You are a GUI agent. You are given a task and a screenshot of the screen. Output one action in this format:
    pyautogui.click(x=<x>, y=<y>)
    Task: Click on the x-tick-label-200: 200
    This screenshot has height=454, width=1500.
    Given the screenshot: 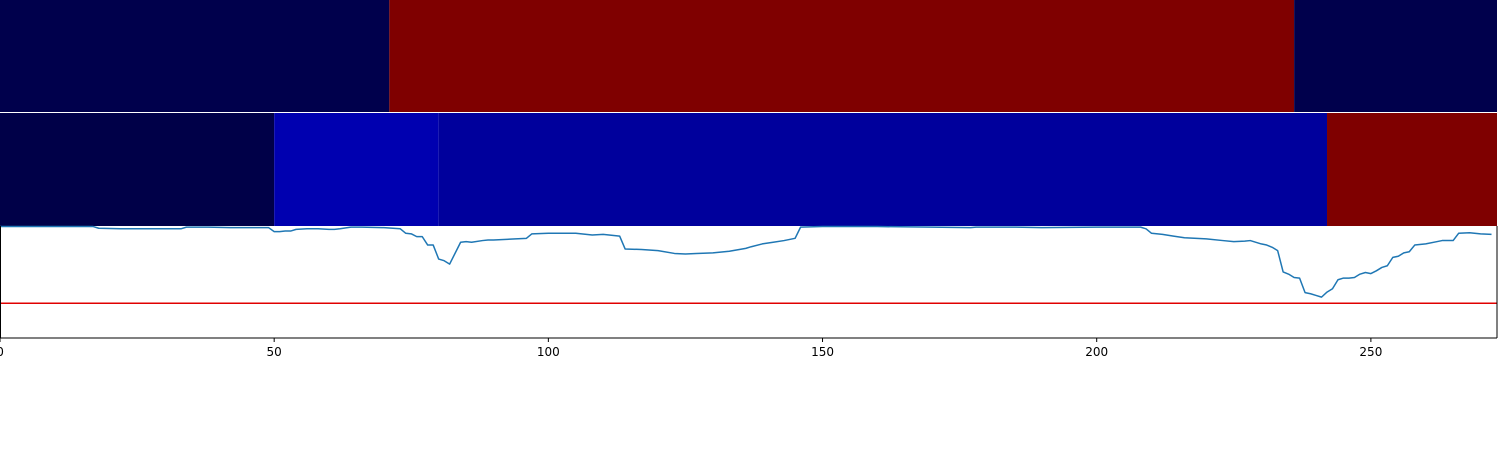 What is the action you would take?
    pyautogui.click(x=1096, y=352)
    